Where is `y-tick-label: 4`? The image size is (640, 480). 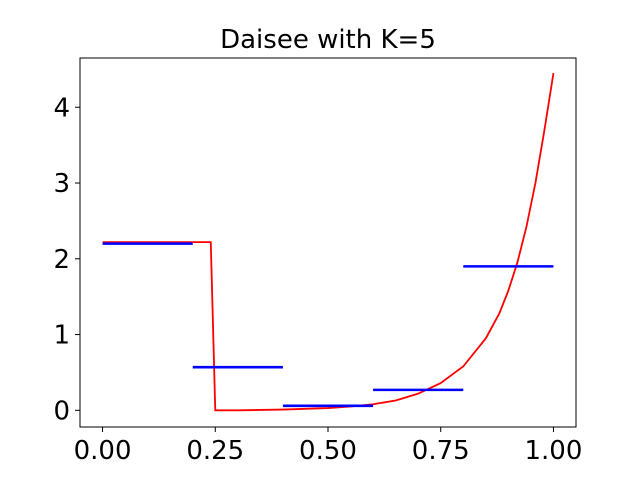
y-tick-label: 4 is located at coordinates (61, 108).